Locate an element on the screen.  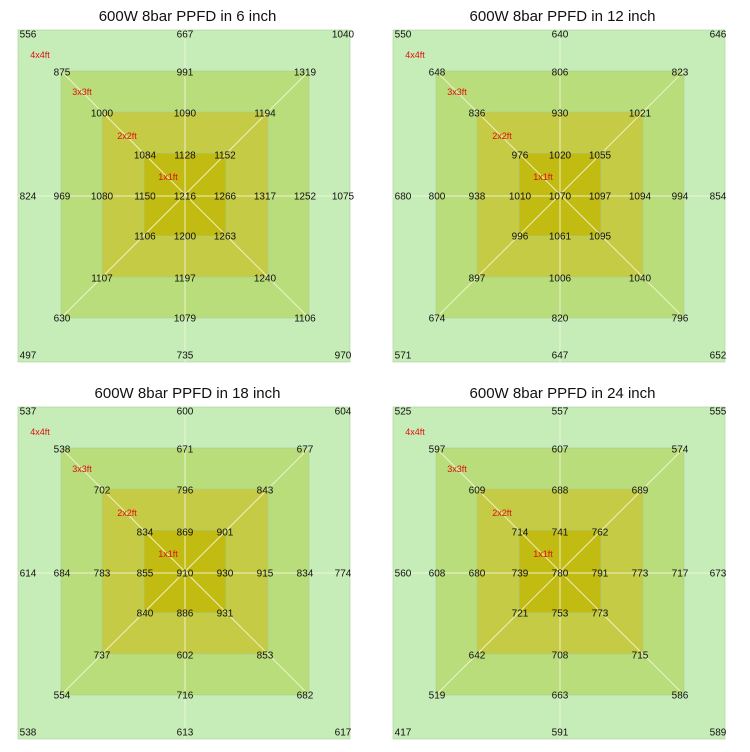
ppfd-value: 1010 is located at coordinates (520, 197).